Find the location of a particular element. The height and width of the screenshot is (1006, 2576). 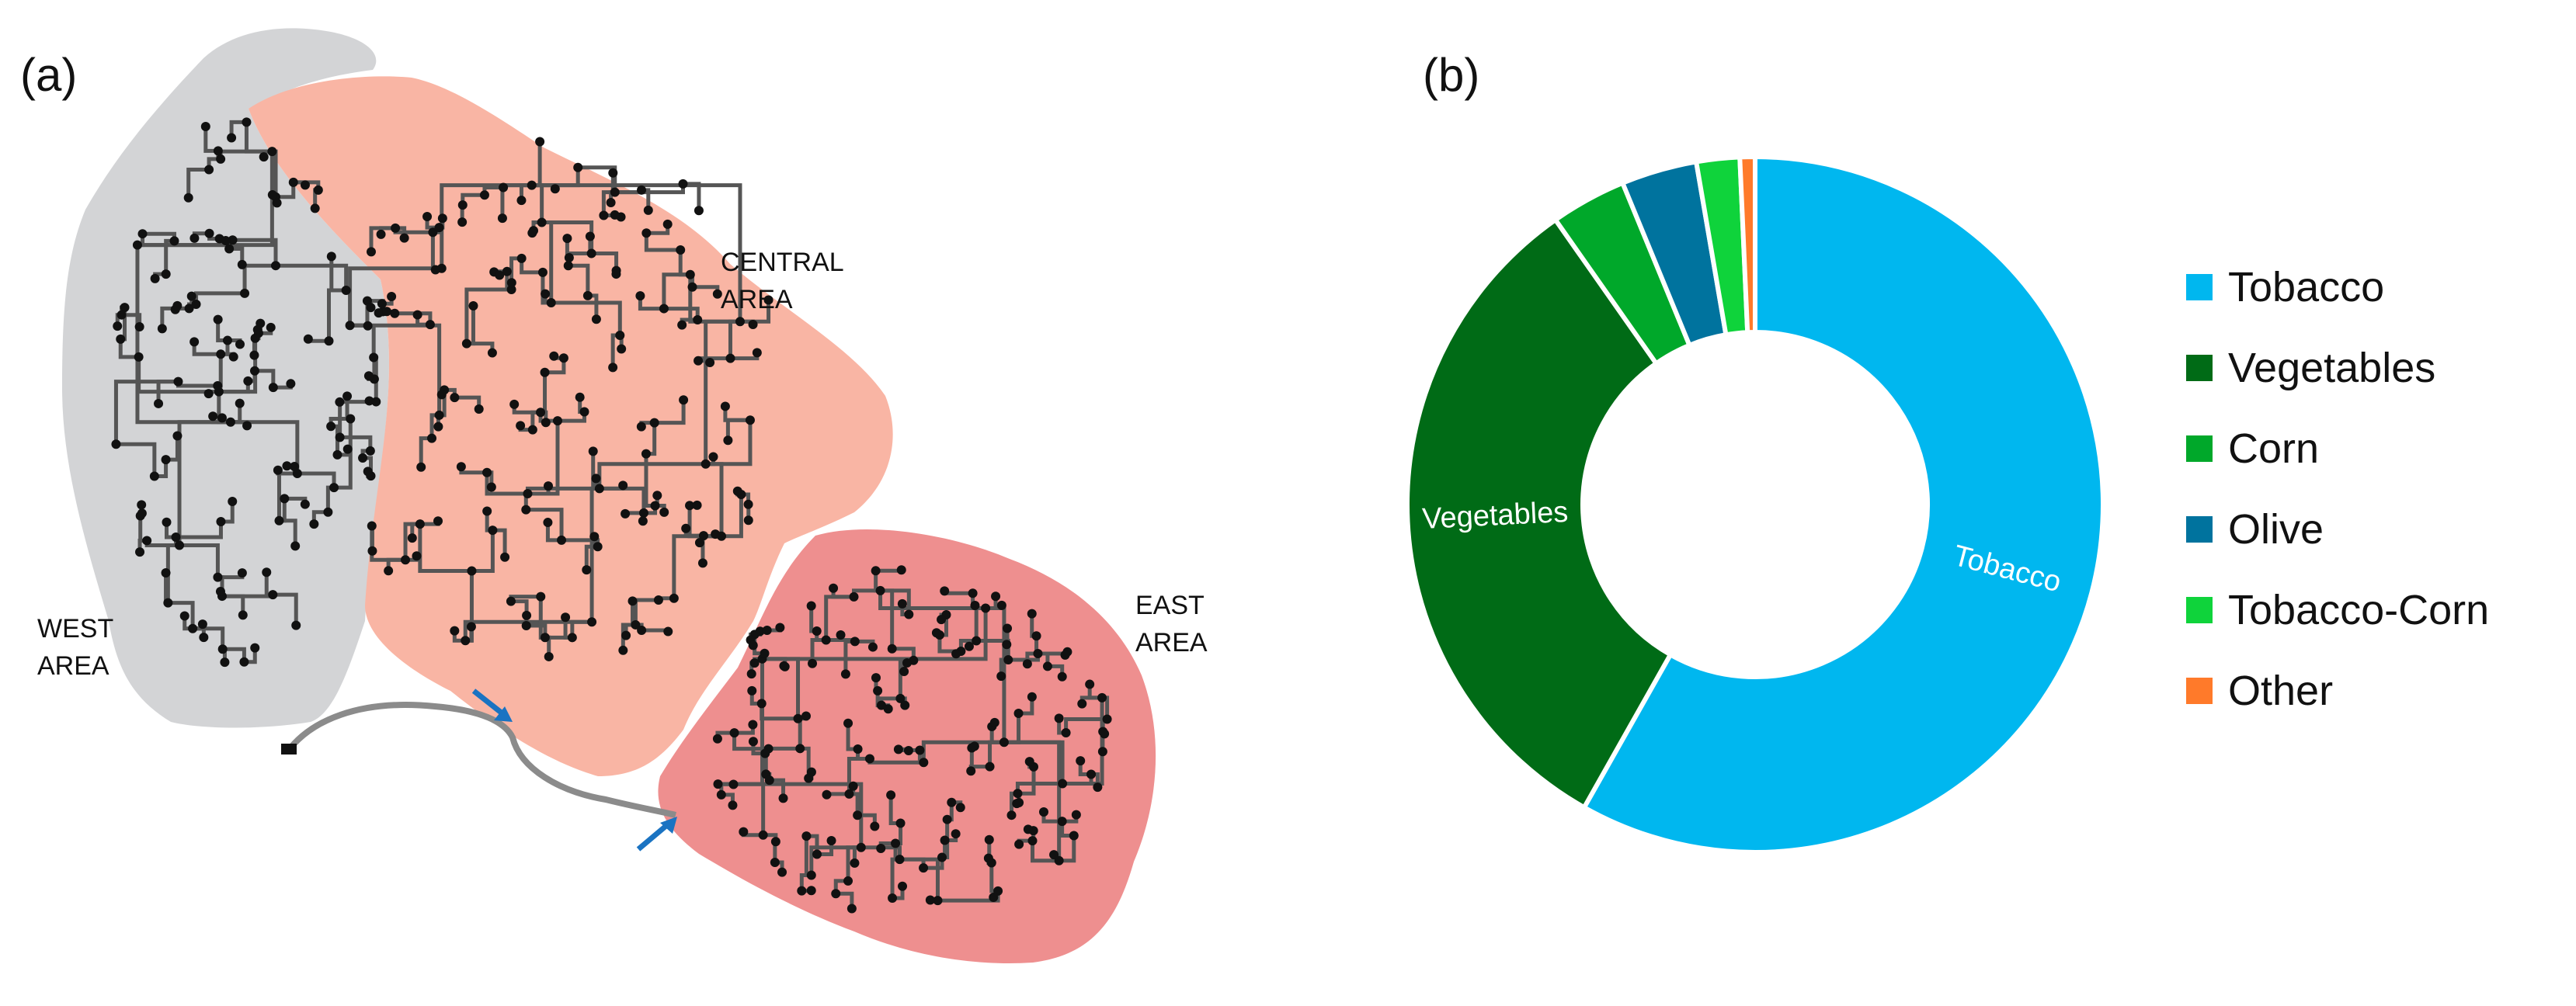

source-node is located at coordinates (289, 749).